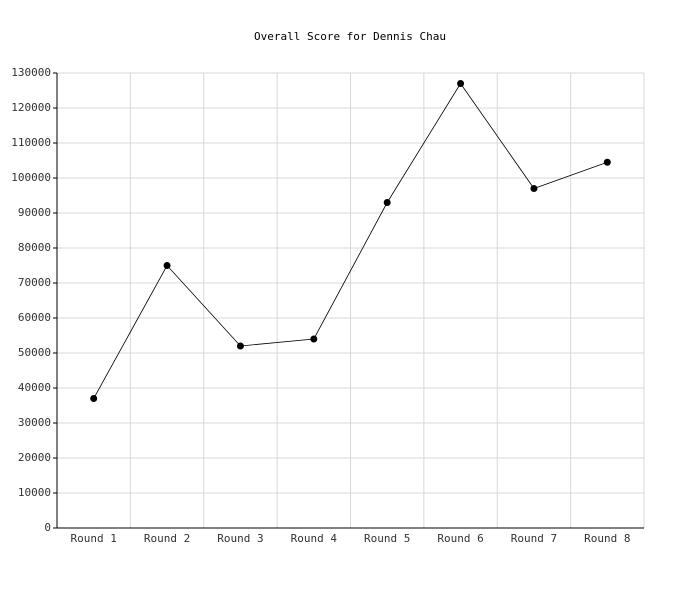 The width and height of the screenshot is (700, 600). What do you see at coordinates (31, 142) in the screenshot?
I see `y-tick-label: 110000` at bounding box center [31, 142].